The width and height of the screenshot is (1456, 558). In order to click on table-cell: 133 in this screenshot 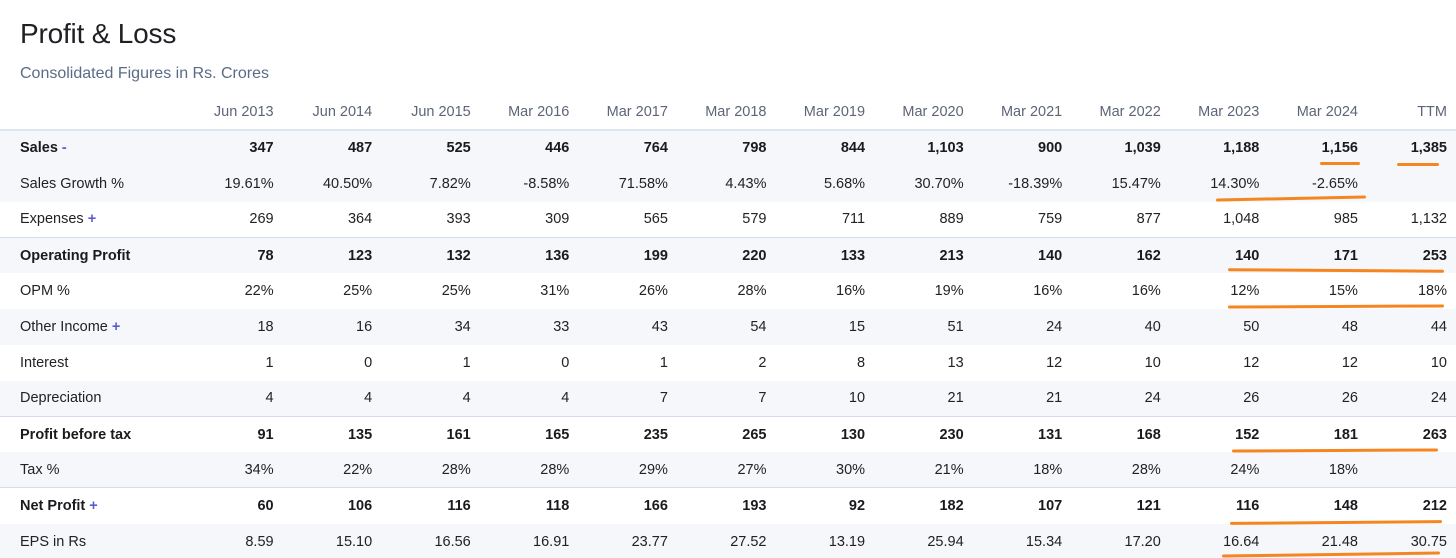, I will do `click(825, 255)`.